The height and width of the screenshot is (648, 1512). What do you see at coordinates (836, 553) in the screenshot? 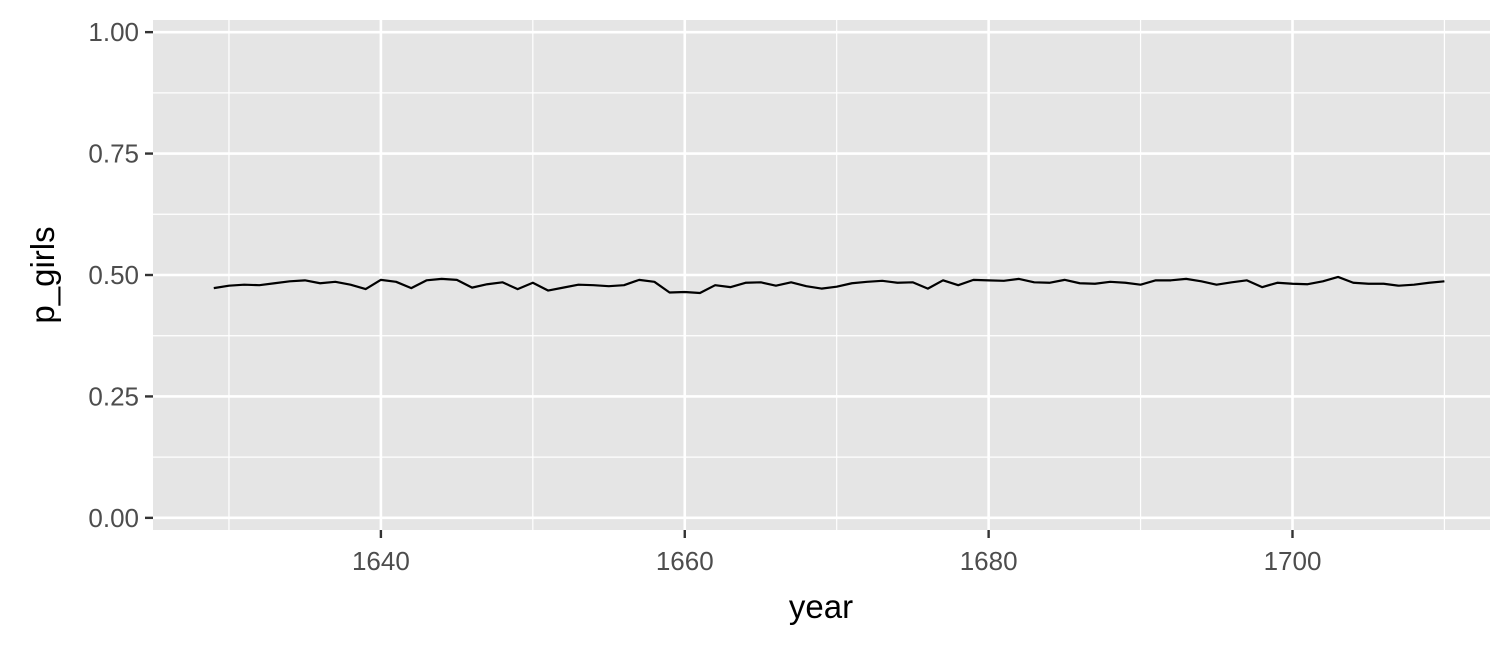
I see `x-axis: 1640 1660 1680 1700` at bounding box center [836, 553].